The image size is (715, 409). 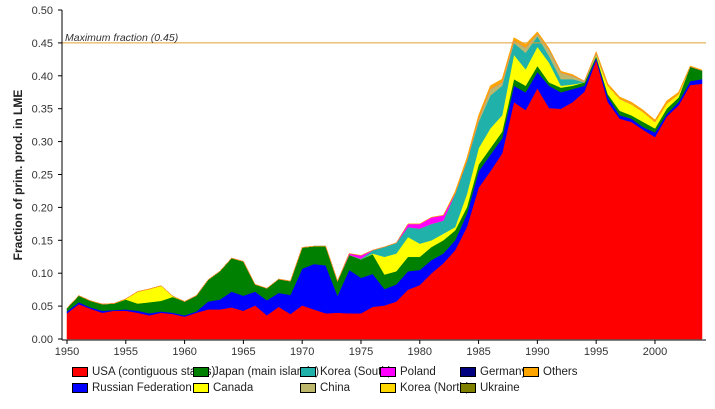 What do you see at coordinates (302, 352) in the screenshot?
I see `x-tick-label: 1970` at bounding box center [302, 352].